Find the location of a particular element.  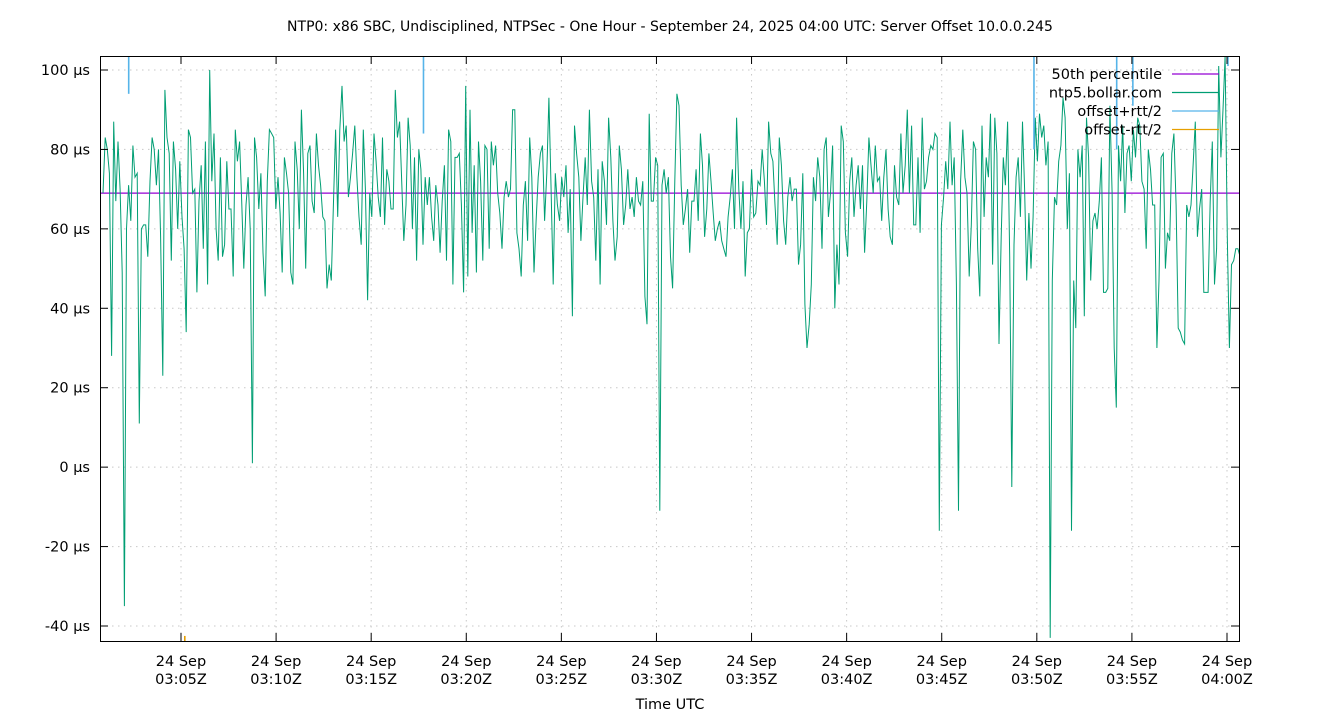

y-tick-label: 0 µs is located at coordinates (74, 468).